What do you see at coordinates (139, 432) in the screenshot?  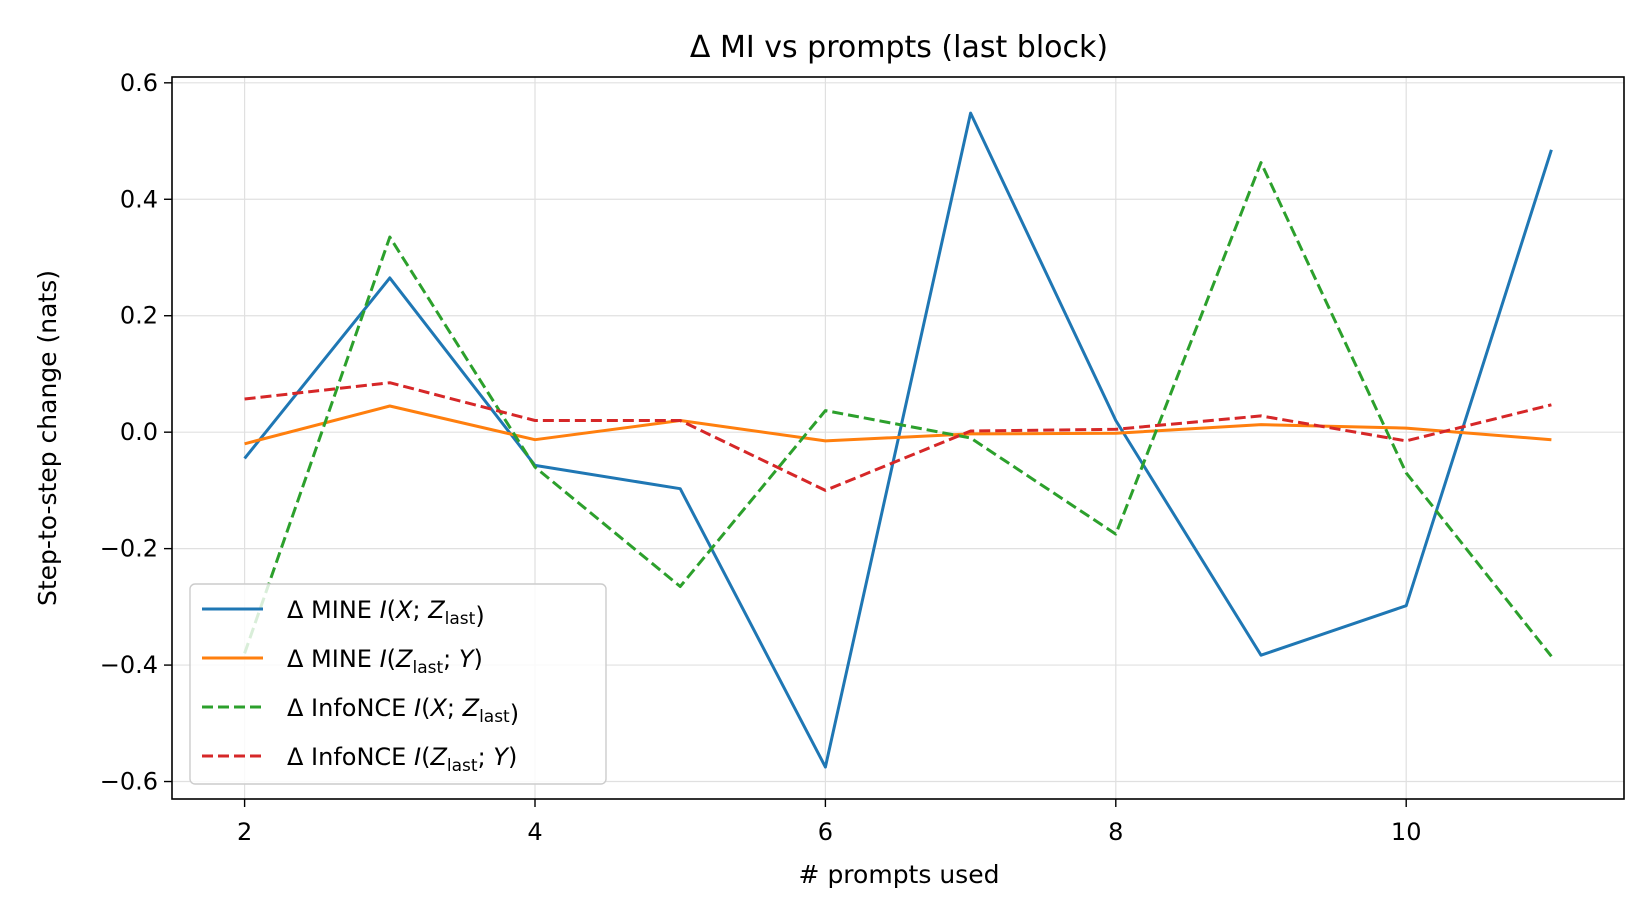 I see `y-tick-label: 0.0` at bounding box center [139, 432].